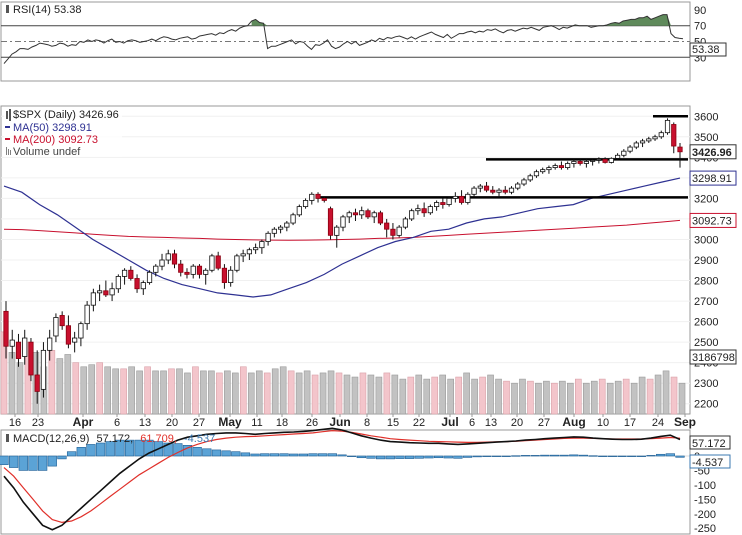  I want to click on price-tag-label: 3186798, so click(713, 358).